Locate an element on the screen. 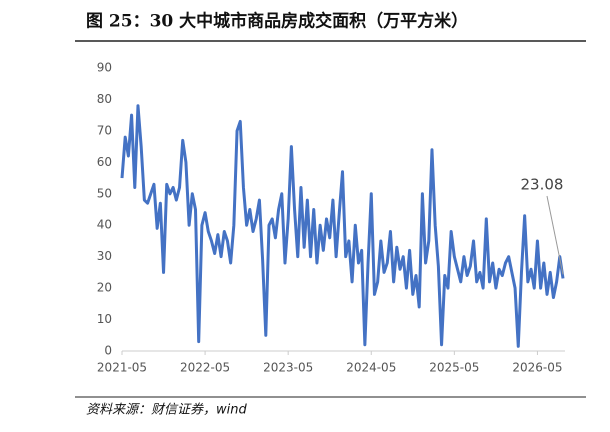 This screenshot has width=610, height=432. x-tick-label: 2024-05 is located at coordinates (371, 368).